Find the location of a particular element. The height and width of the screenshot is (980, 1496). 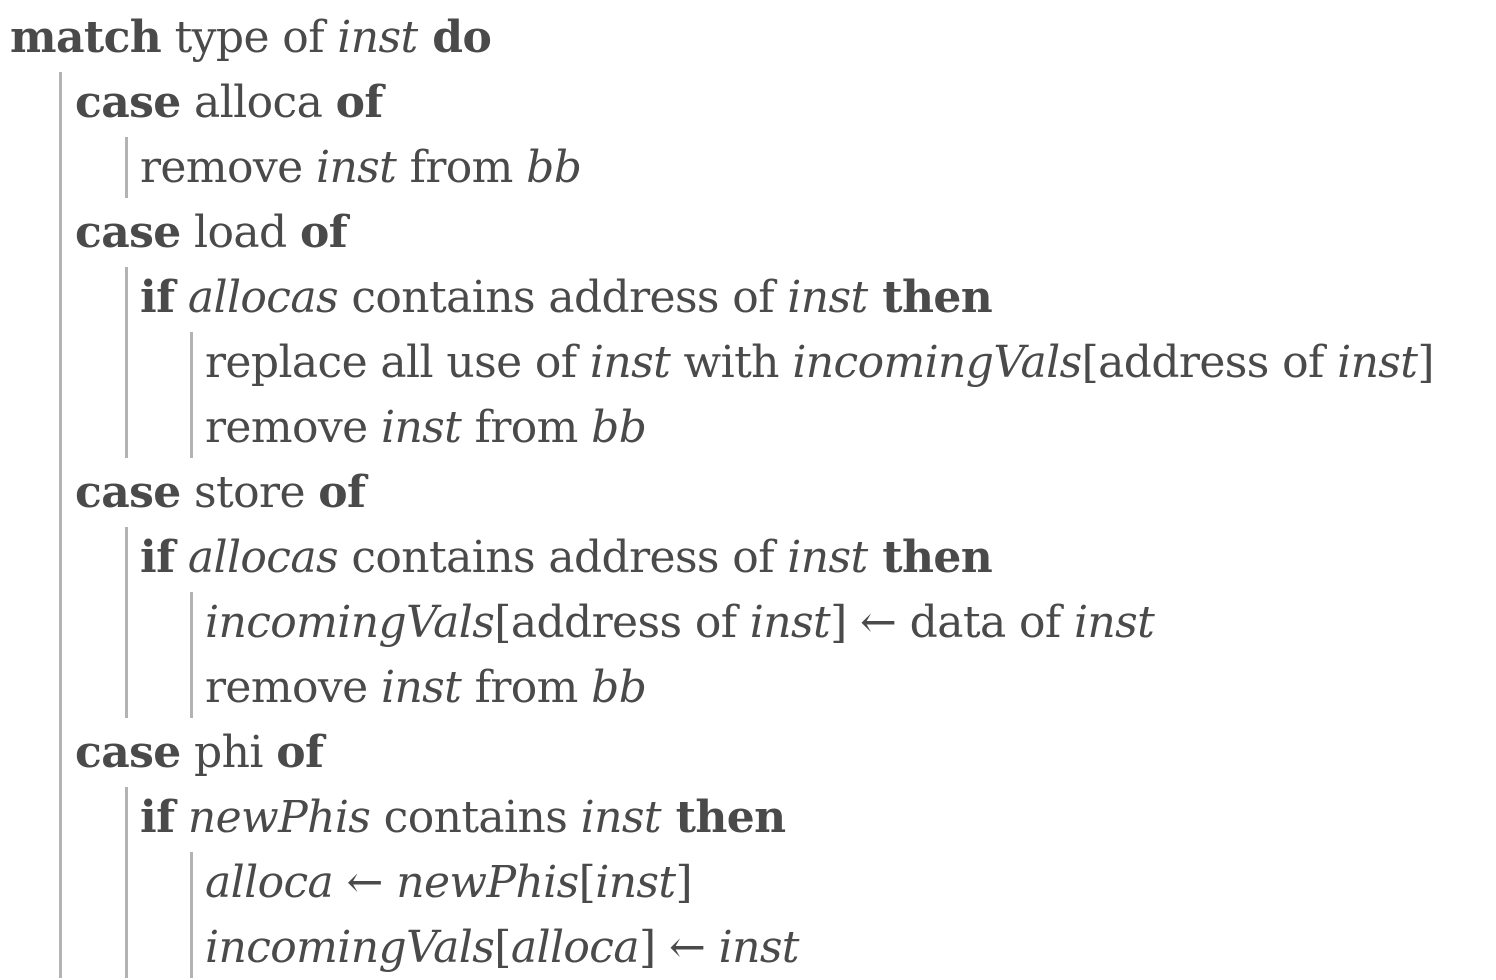

text: contains is located at coordinates (475, 817).